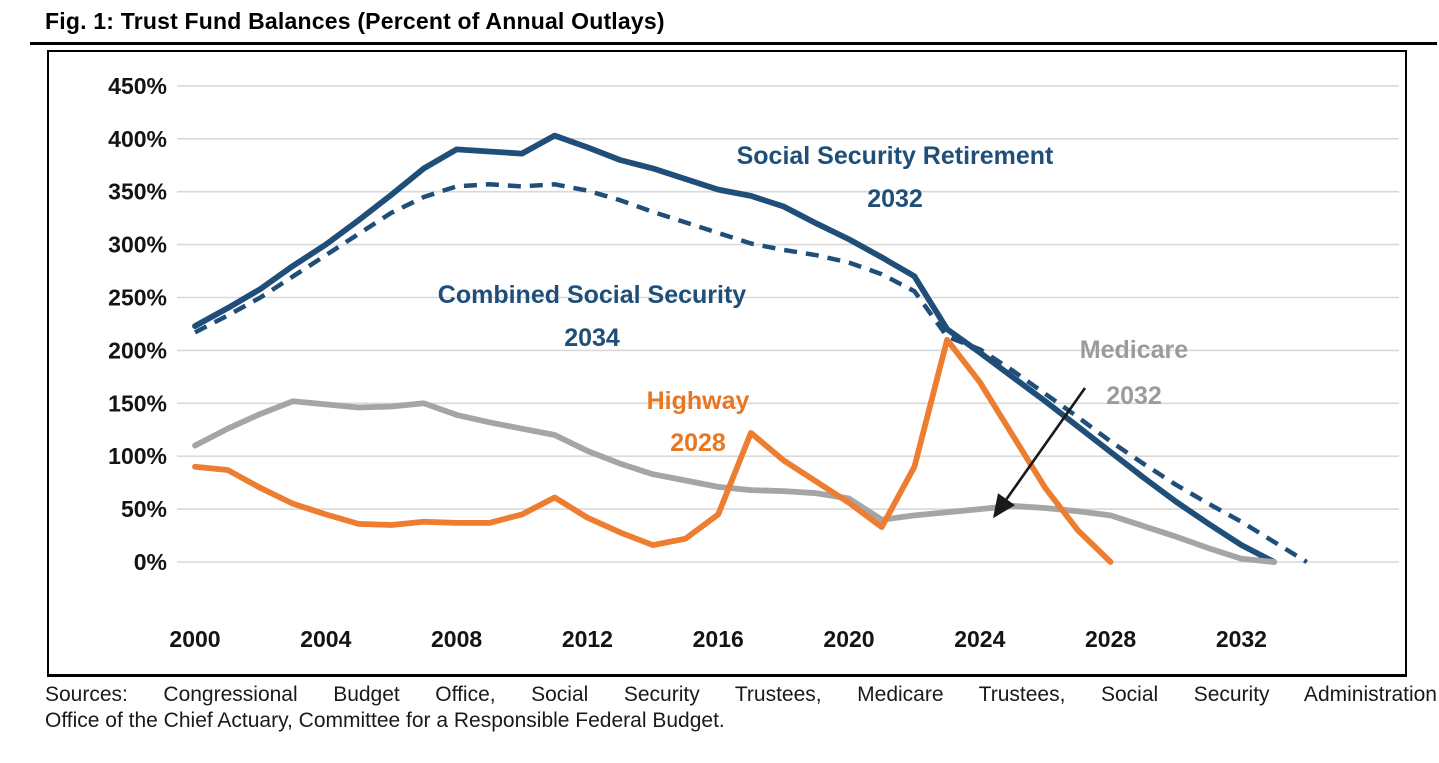 Image resolution: width=1439 pixels, height=763 pixels. I want to click on label-social-security-retirement-year: 2032, so click(895, 199).